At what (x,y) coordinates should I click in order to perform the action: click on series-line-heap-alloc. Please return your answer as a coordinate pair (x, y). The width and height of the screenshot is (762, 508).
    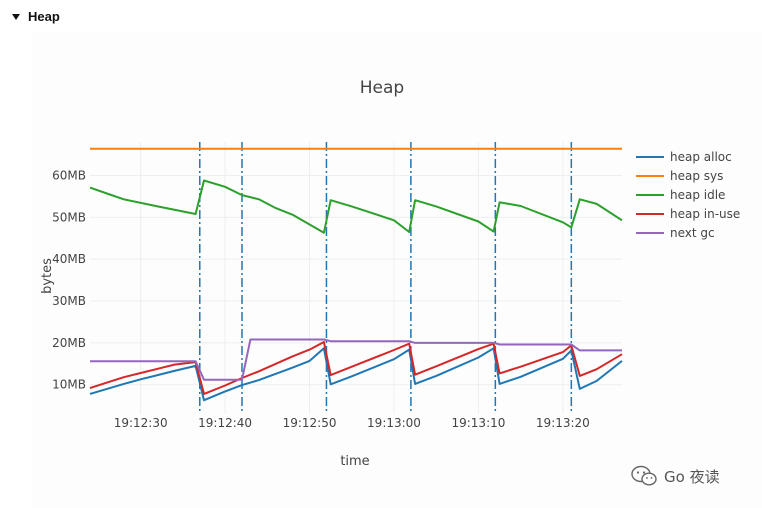
    Looking at the image, I should click on (356, 374).